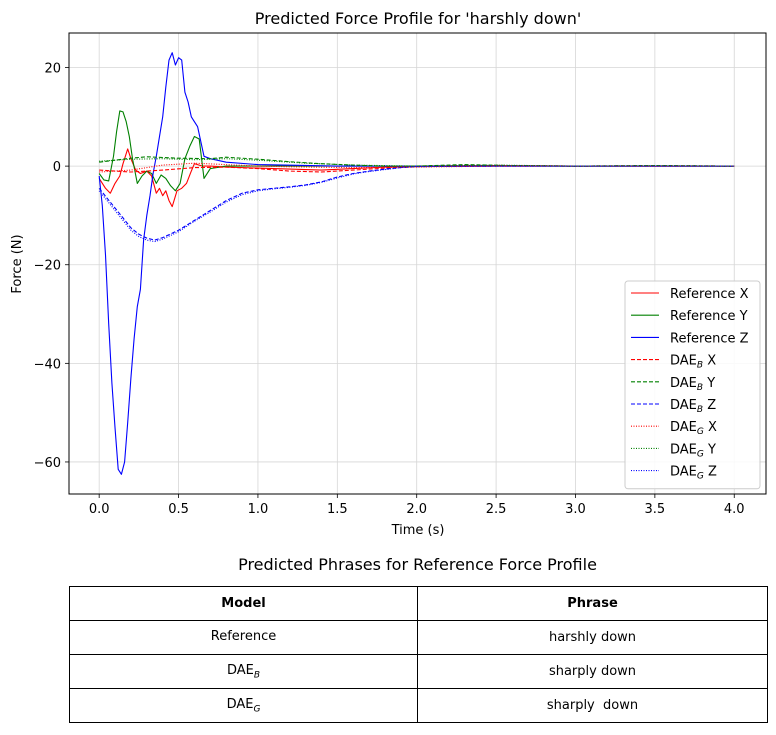 This screenshot has width=776, height=735. What do you see at coordinates (258, 509) in the screenshot?
I see `x-tick-label: 1.0` at bounding box center [258, 509].